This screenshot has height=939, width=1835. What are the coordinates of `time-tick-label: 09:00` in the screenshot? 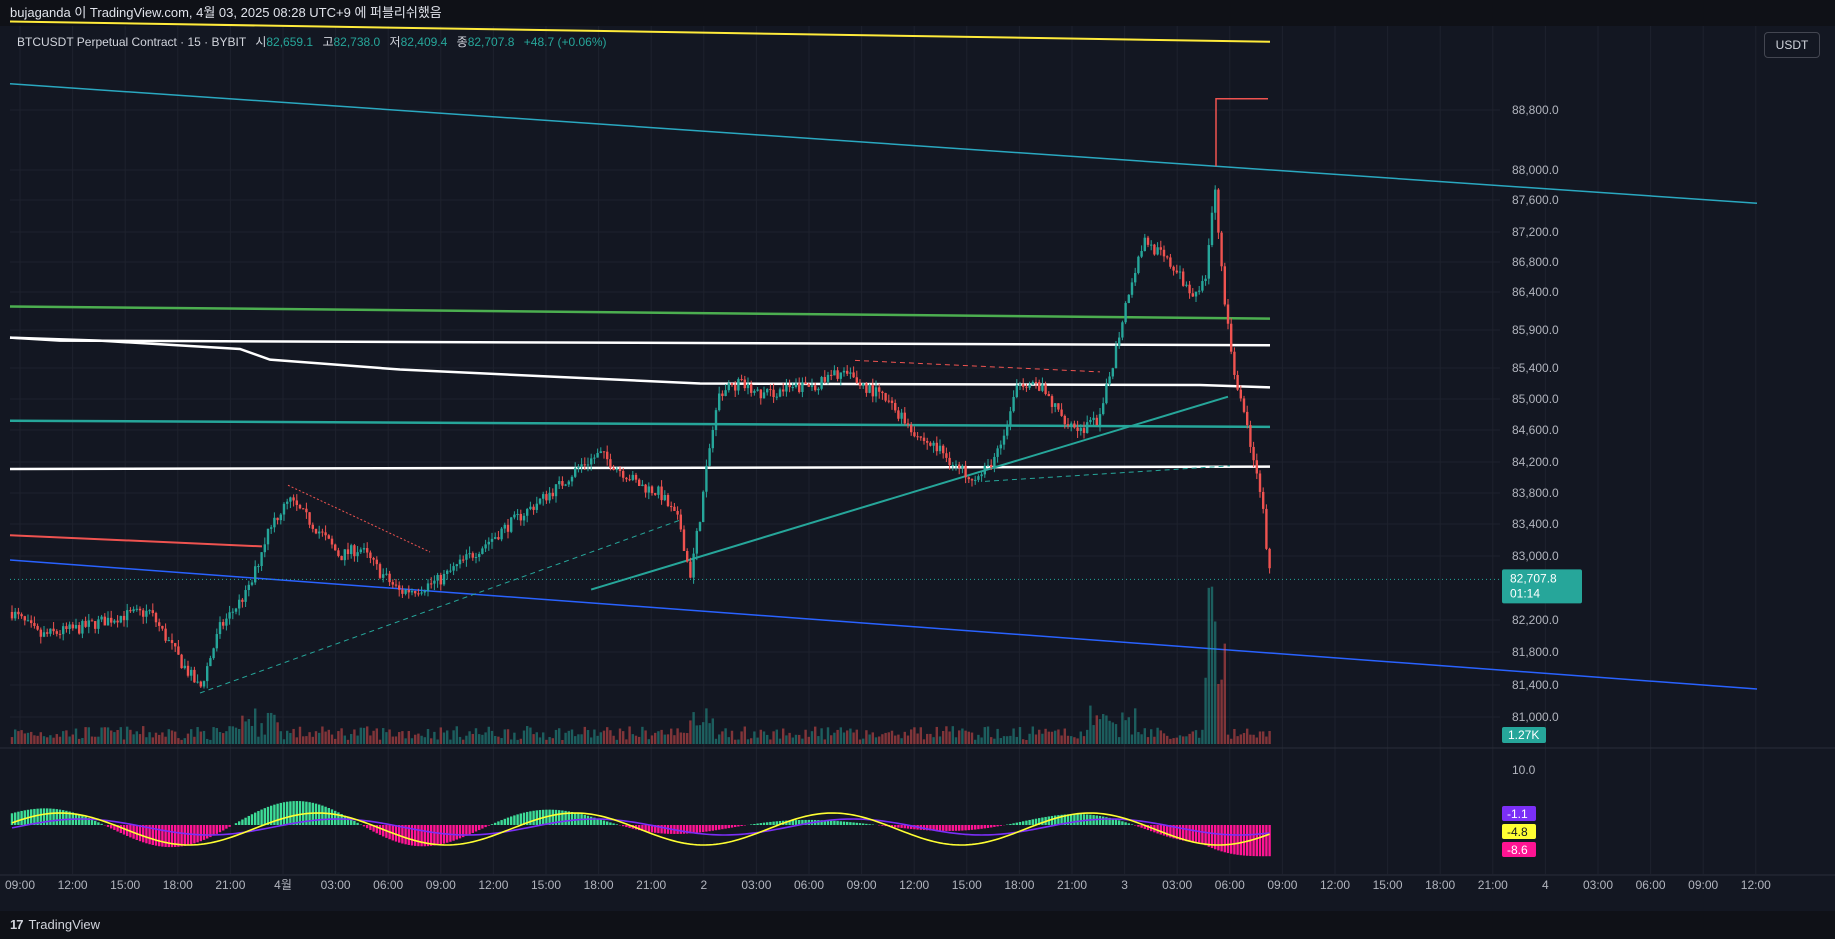 It's located at (862, 885).